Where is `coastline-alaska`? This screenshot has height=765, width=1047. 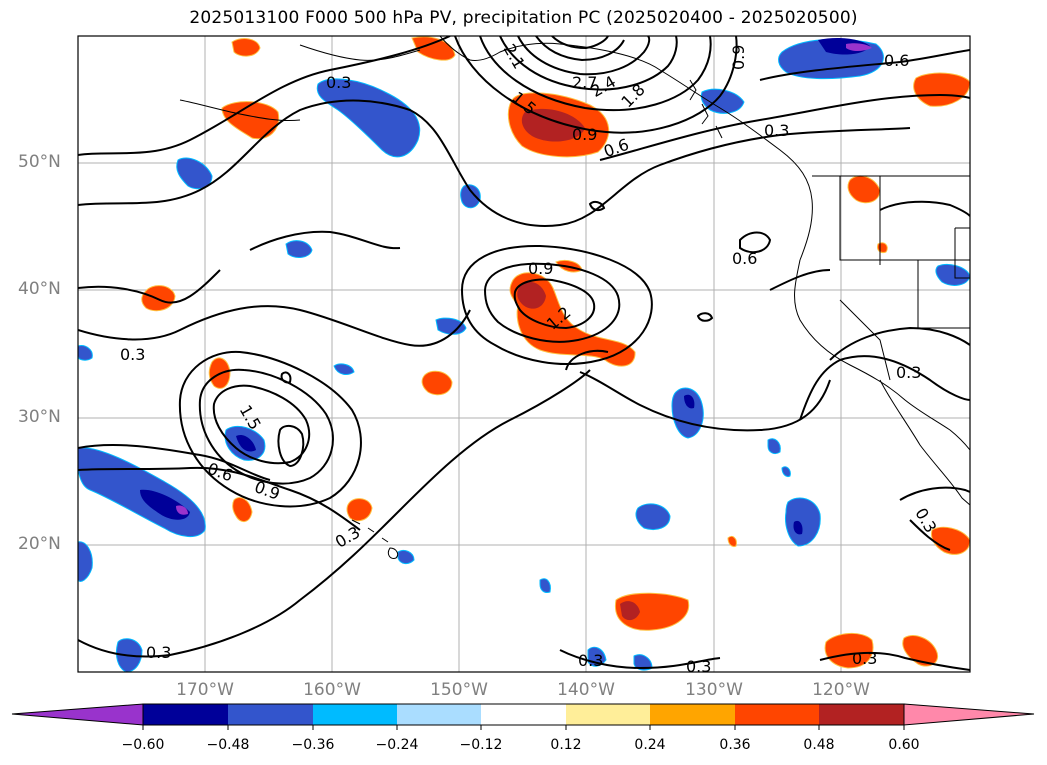
coastline-alaska is located at coordinates (626, 148).